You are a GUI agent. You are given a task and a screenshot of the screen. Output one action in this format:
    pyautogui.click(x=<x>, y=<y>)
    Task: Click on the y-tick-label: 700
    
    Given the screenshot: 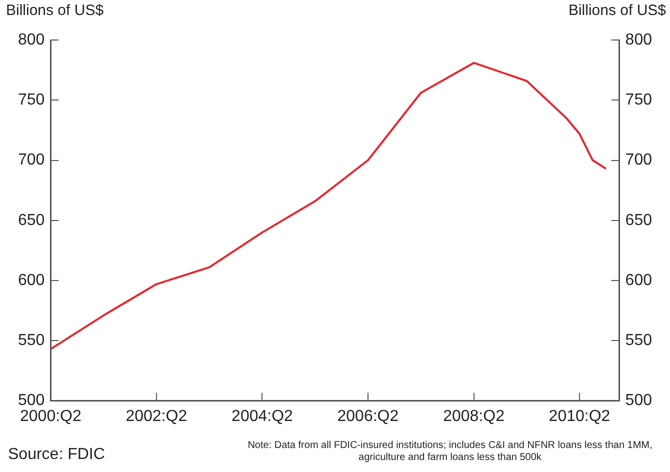 What is the action you would take?
    pyautogui.click(x=31, y=160)
    